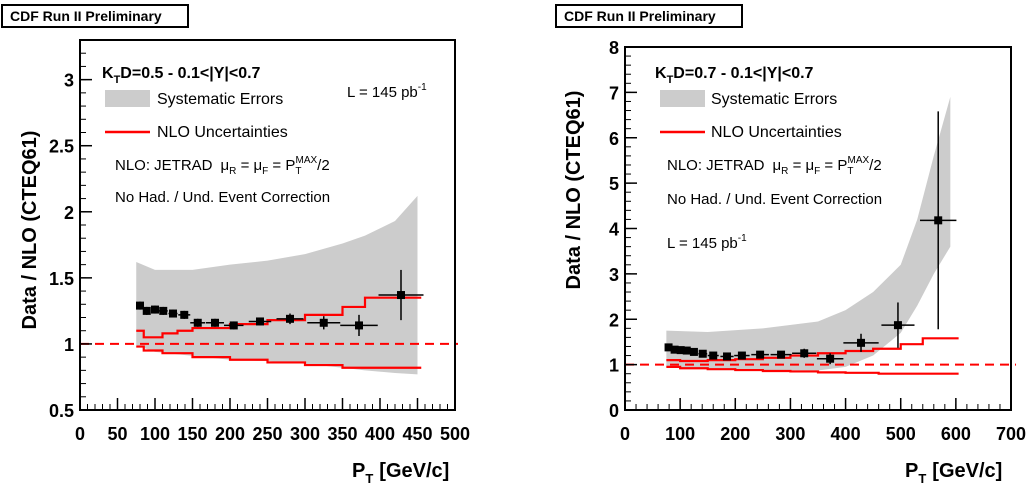 This screenshot has height=491, width=1027. I want to click on y-tick-label: 2.5, so click(61, 147).